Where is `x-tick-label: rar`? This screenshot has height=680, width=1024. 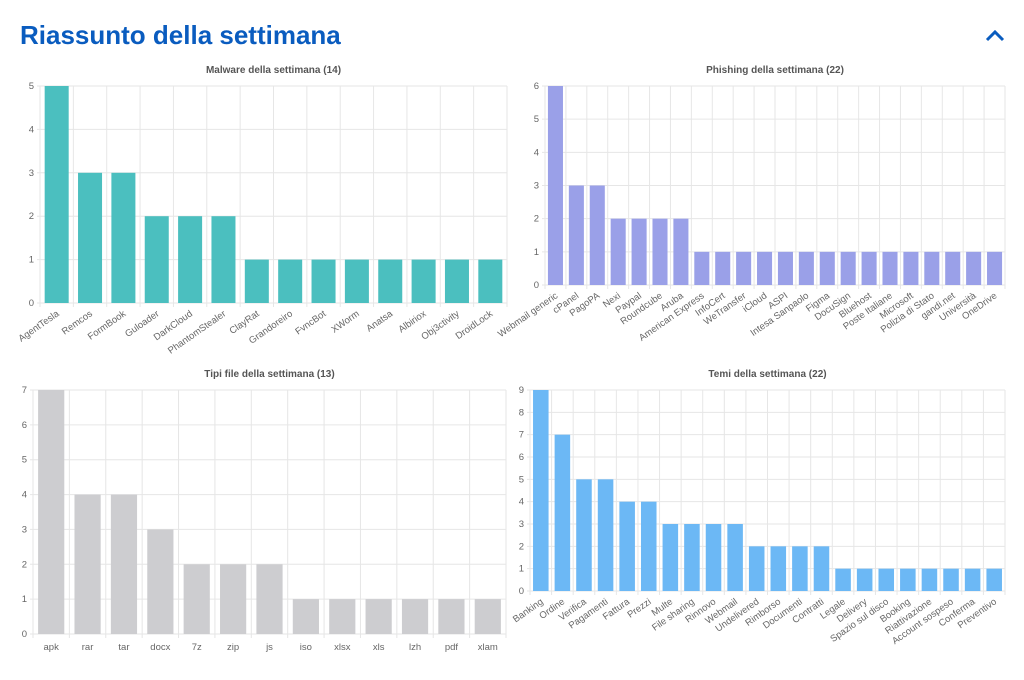 x-tick-label: rar is located at coordinates (88, 647).